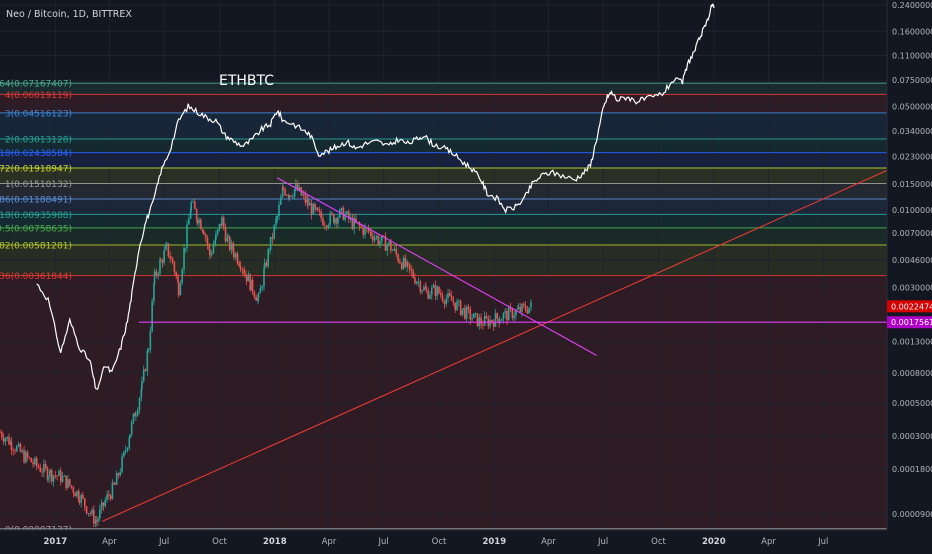  Describe the element at coordinates (436, 266) in the screenshot. I see `trendline-resistance` at that location.